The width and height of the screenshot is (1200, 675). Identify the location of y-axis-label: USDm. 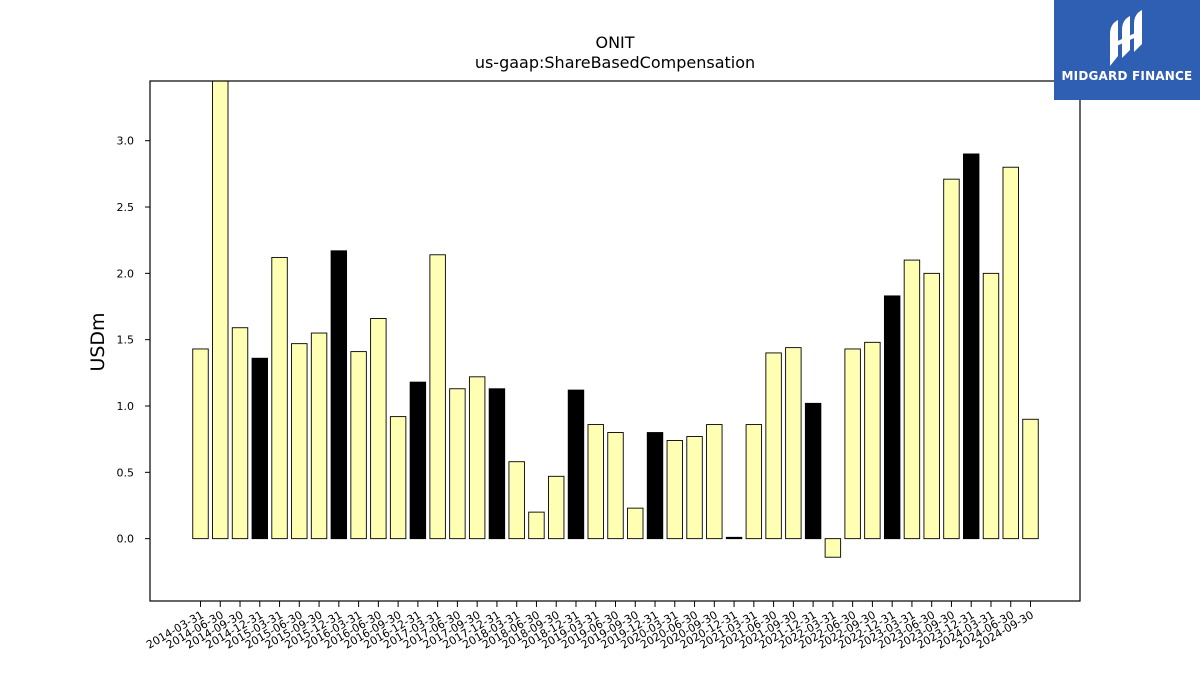
(98, 341).